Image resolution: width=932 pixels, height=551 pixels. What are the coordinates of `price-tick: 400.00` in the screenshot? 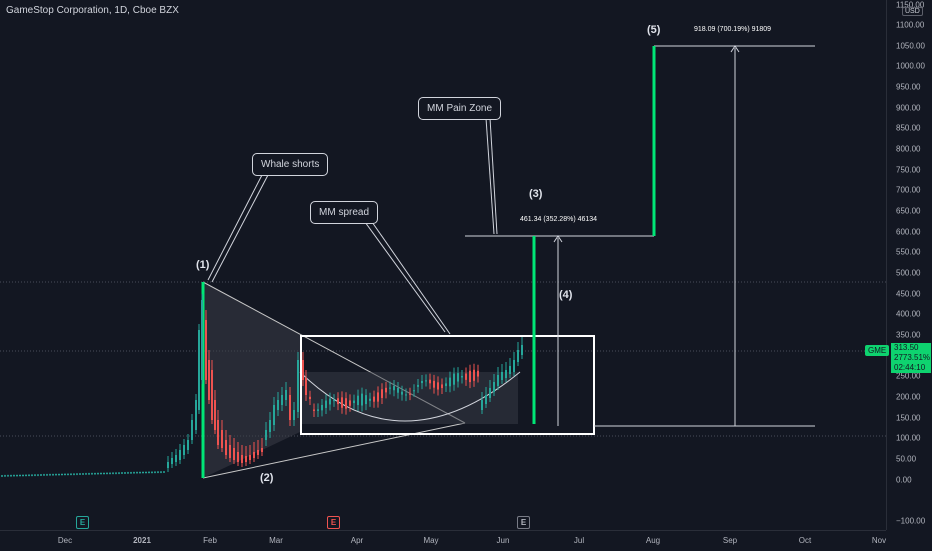 It's located at (908, 314).